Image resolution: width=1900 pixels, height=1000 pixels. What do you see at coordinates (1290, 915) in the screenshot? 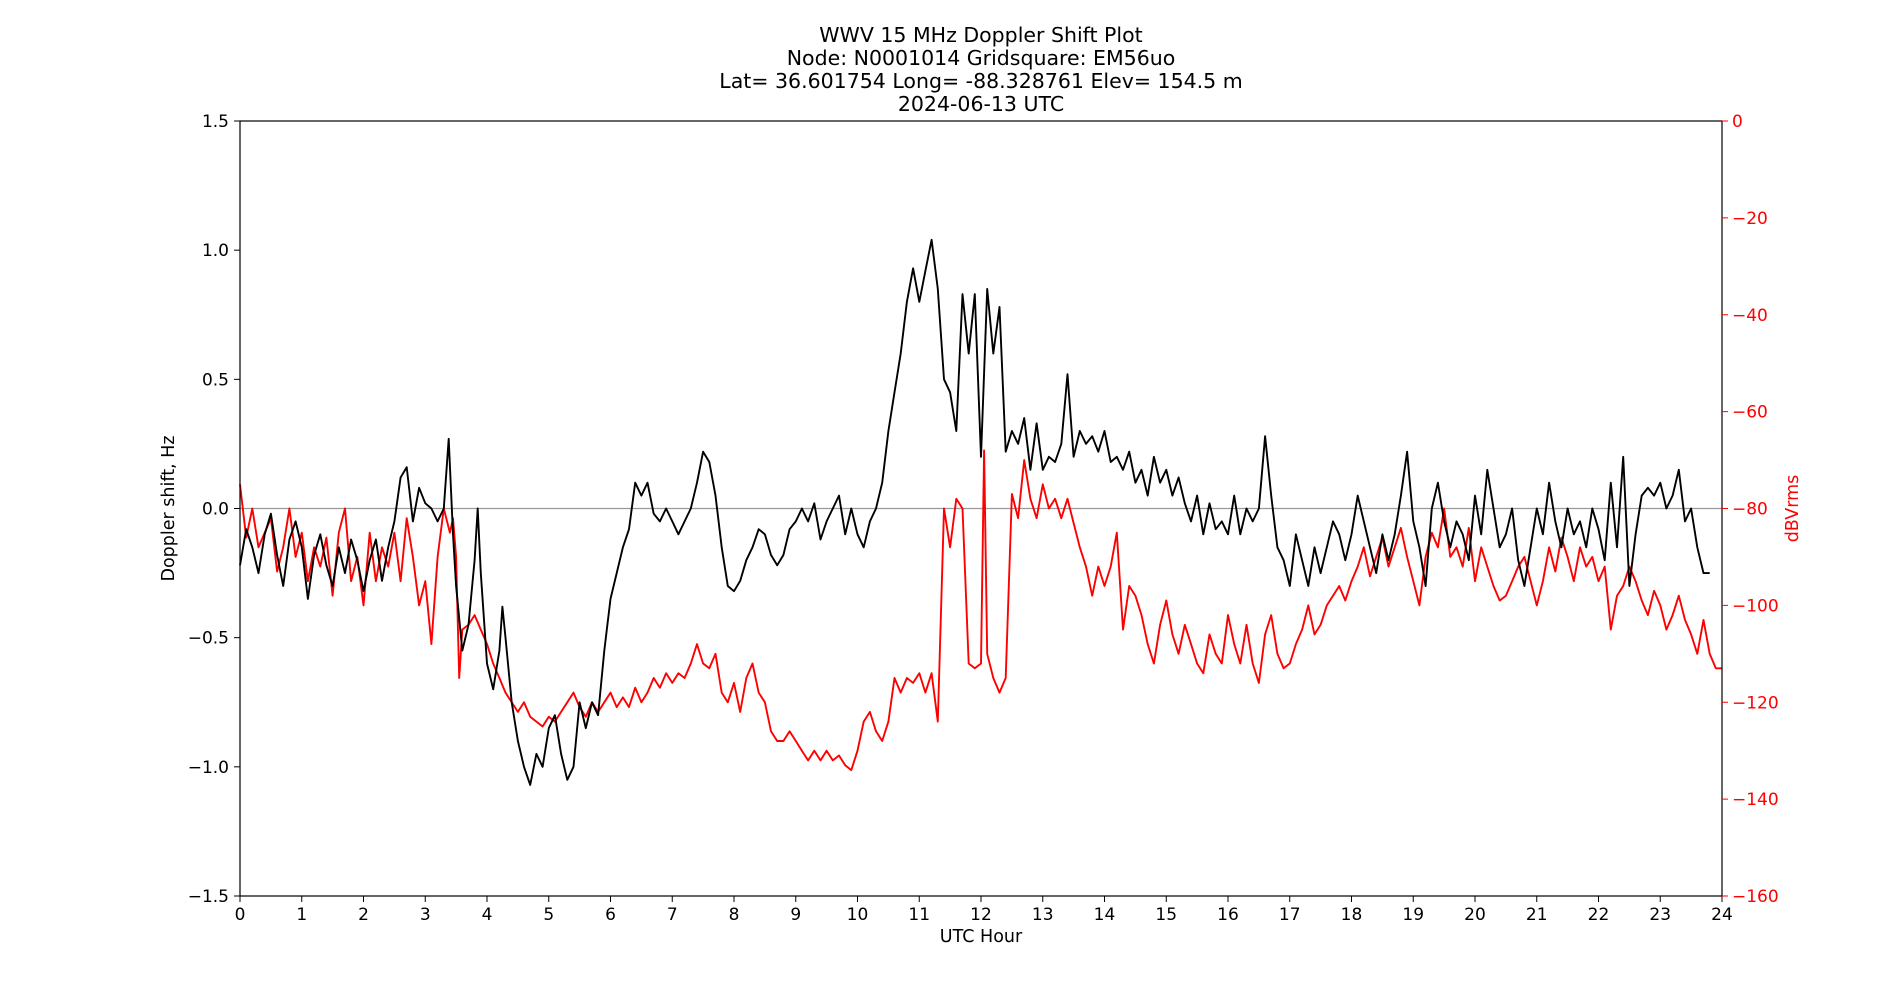
I see `x-tick-label: 17` at bounding box center [1290, 915].